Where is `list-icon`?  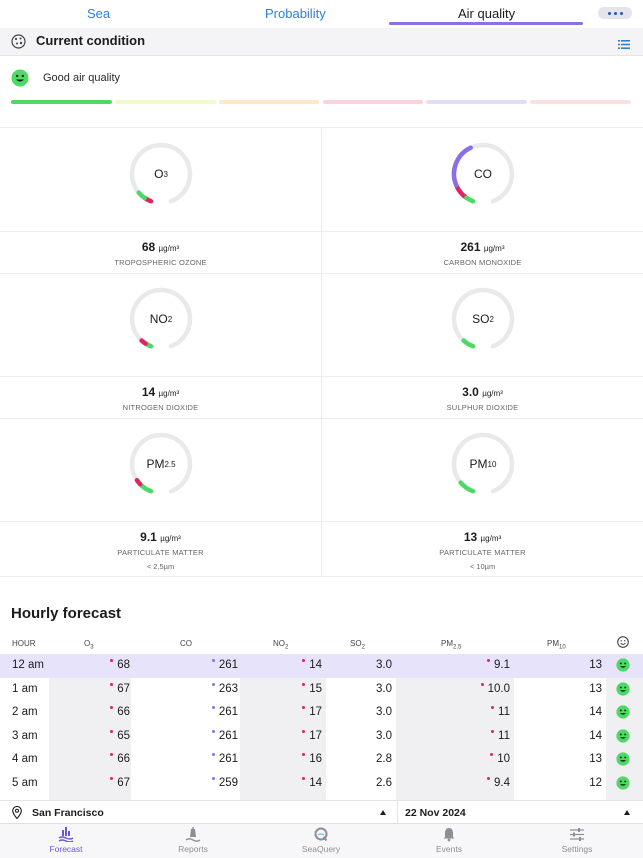
list-icon is located at coordinates (624, 45).